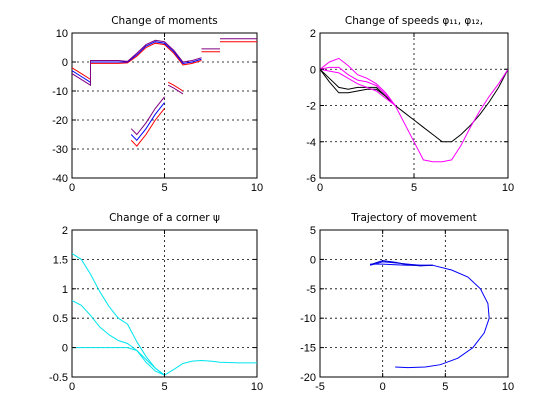 This screenshot has width=560, height=420. Describe the element at coordinates (413, 218) in the screenshot. I see `chart-title: Trajectory of movement` at that location.